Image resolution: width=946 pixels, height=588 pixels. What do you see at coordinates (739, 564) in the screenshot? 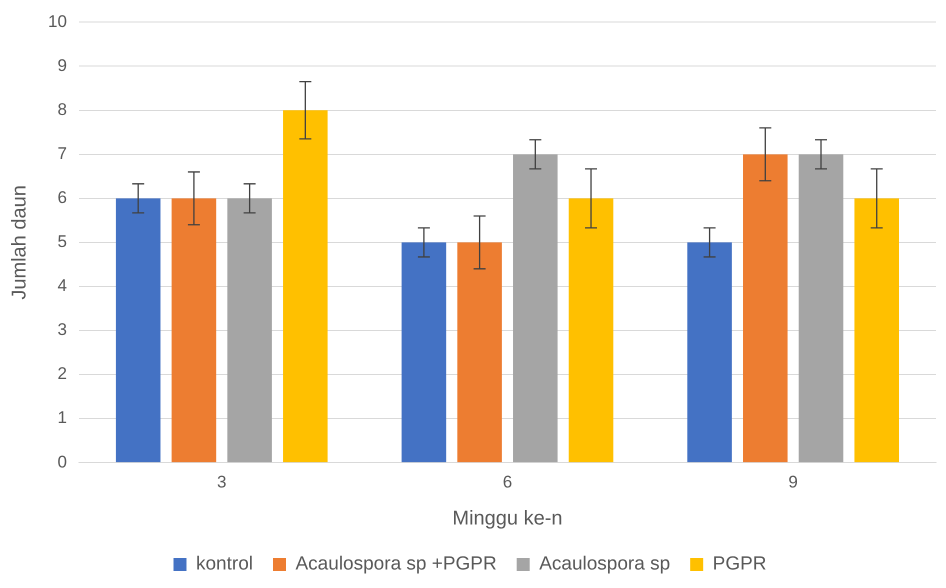
I see `legend-label: PGPR` at bounding box center [739, 564].